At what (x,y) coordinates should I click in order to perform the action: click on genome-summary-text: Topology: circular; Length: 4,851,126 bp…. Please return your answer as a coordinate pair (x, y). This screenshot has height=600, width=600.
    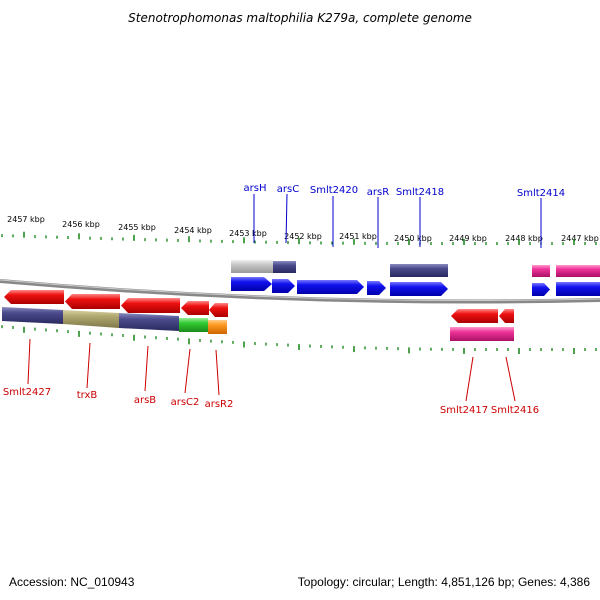
    Looking at the image, I should click on (444, 582).